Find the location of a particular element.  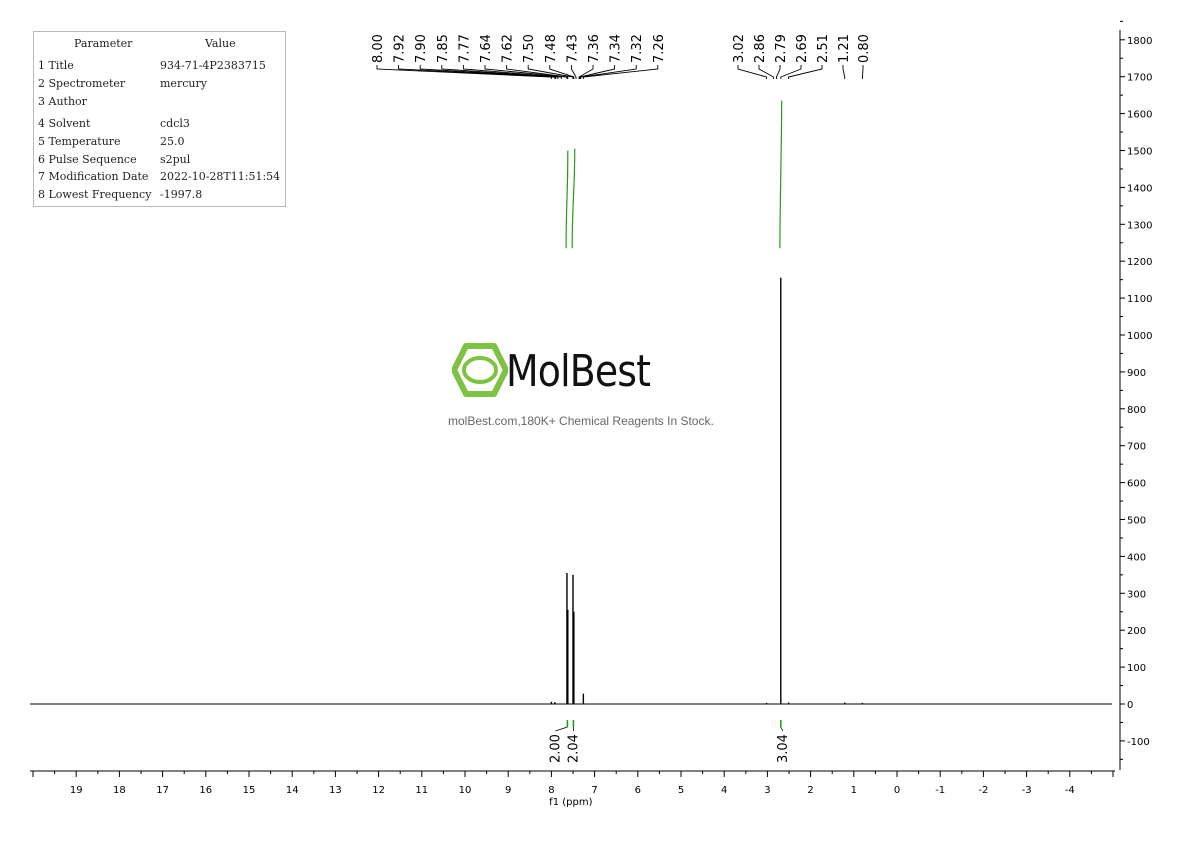

x-tick-label: 18 is located at coordinates (119, 790).